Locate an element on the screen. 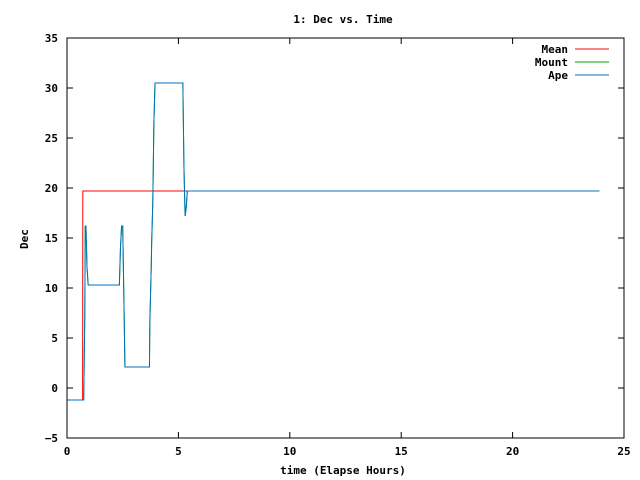 This screenshot has width=640, height=480. y-tick-label: −5 is located at coordinates (51, 438).